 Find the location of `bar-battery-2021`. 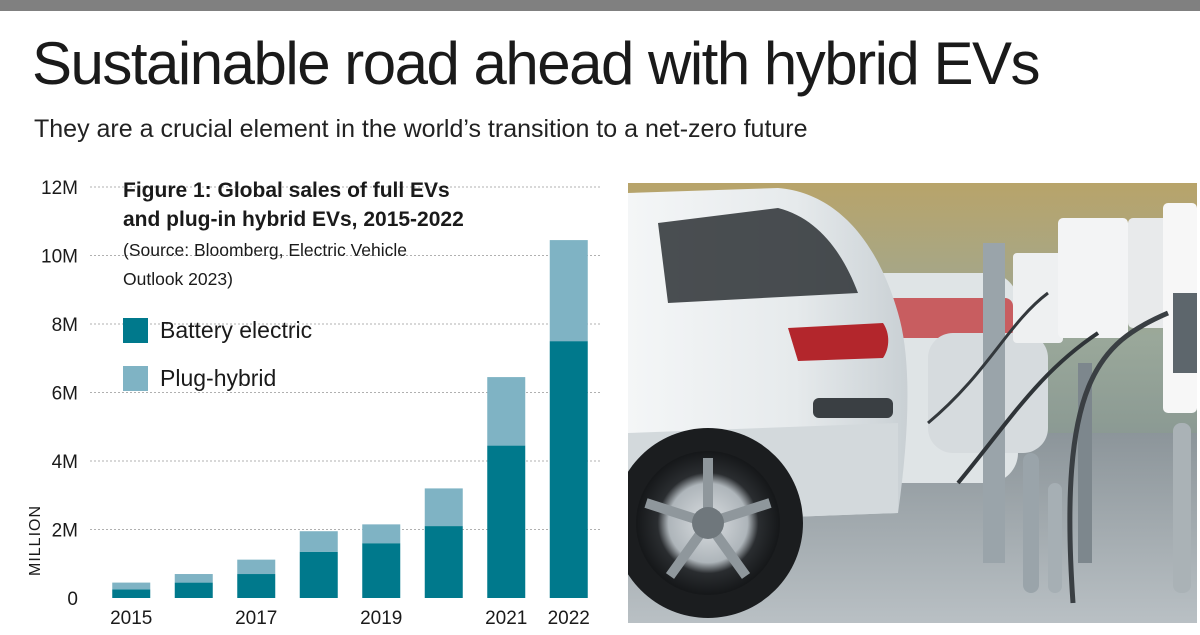

bar-battery-2021 is located at coordinates (506, 521).